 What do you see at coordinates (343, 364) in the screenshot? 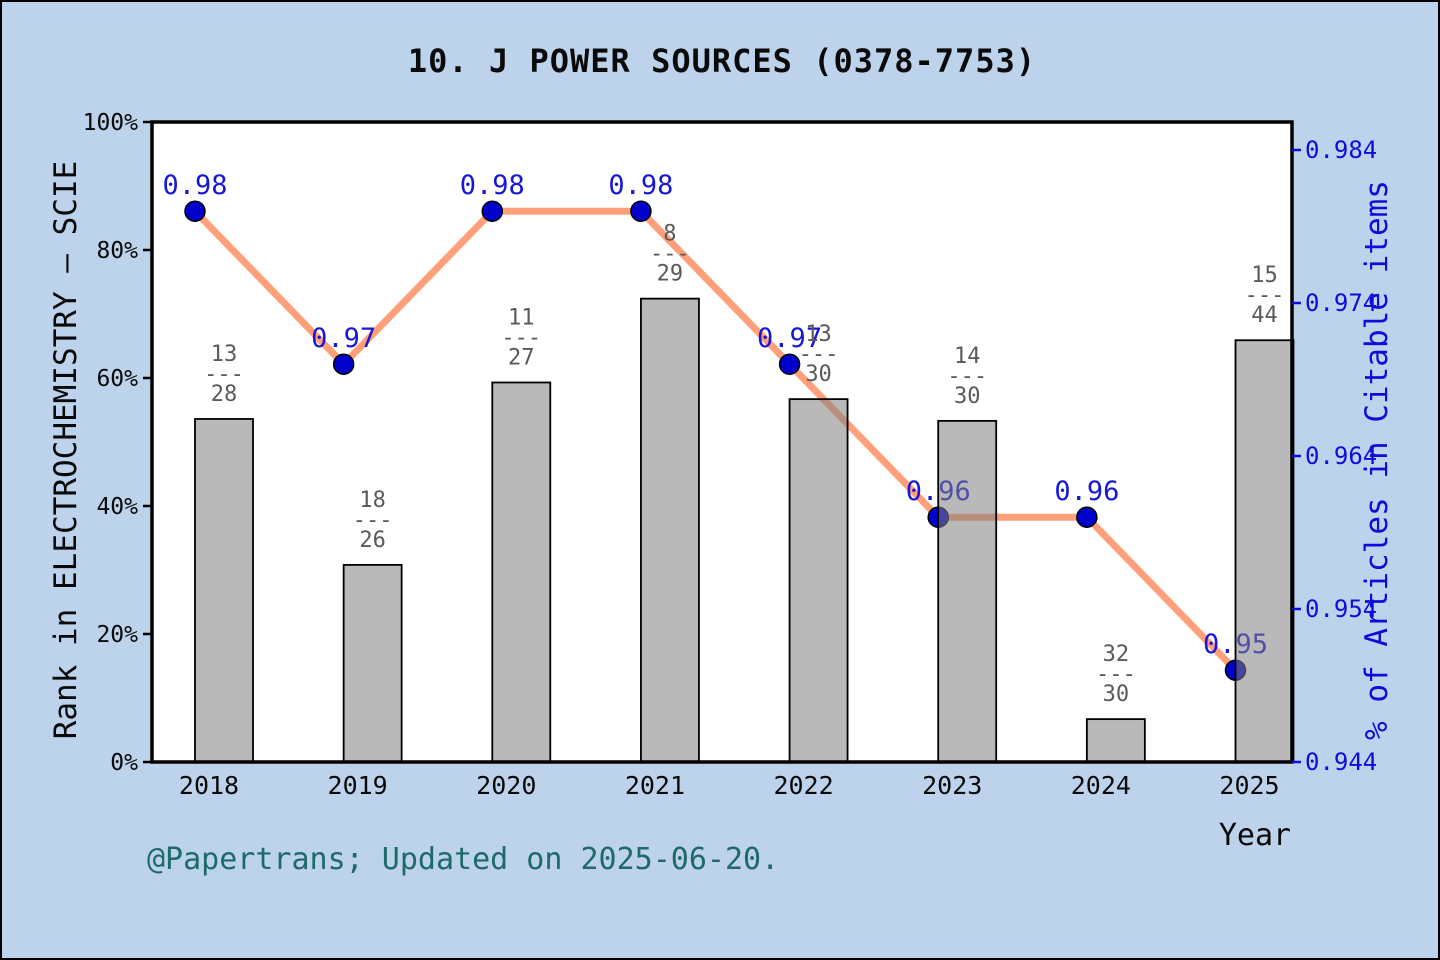
I see `data-point-2019` at bounding box center [343, 364].